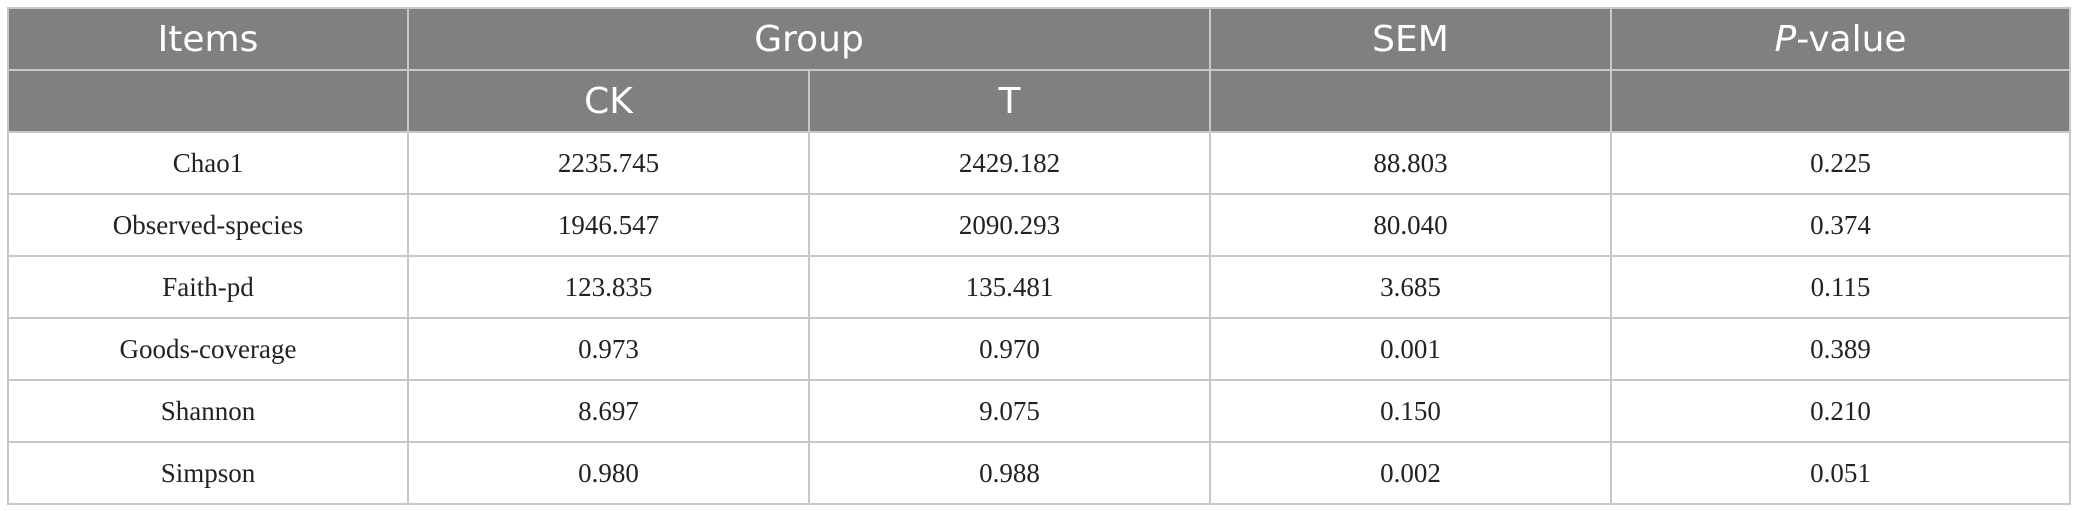  I want to click on header-p-value: P-value, so click(1841, 39).